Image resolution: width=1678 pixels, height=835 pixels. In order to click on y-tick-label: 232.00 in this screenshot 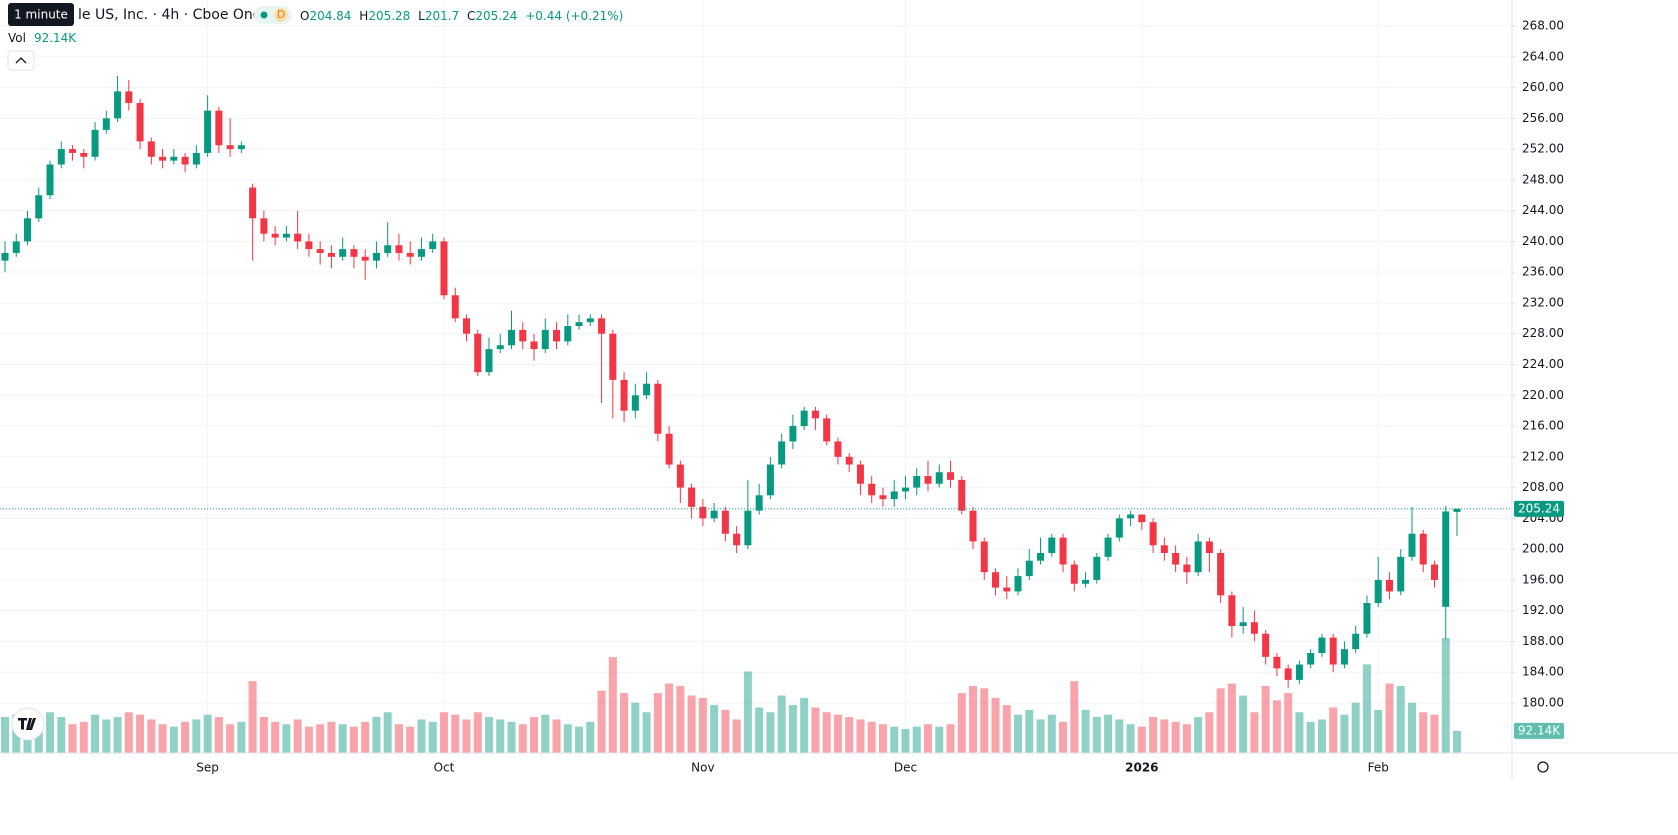, I will do `click(1543, 302)`.